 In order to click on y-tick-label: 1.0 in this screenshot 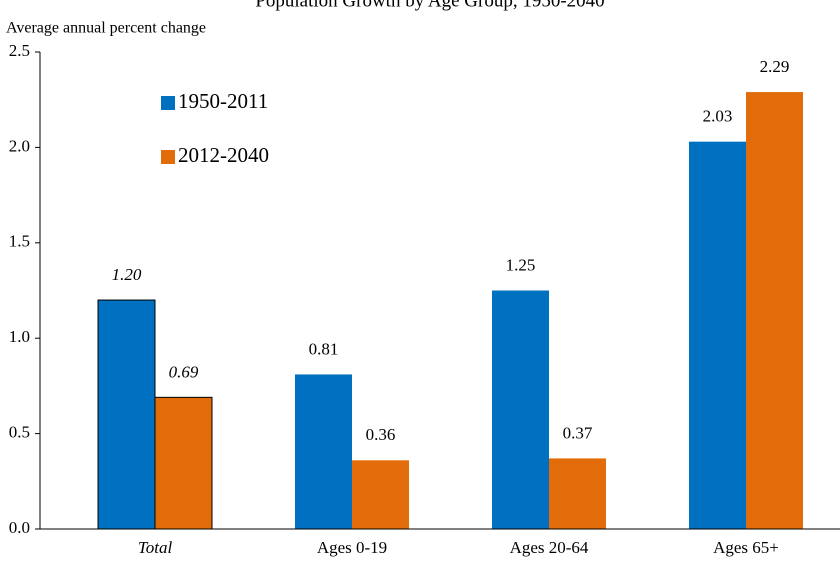, I will do `click(19, 336)`.